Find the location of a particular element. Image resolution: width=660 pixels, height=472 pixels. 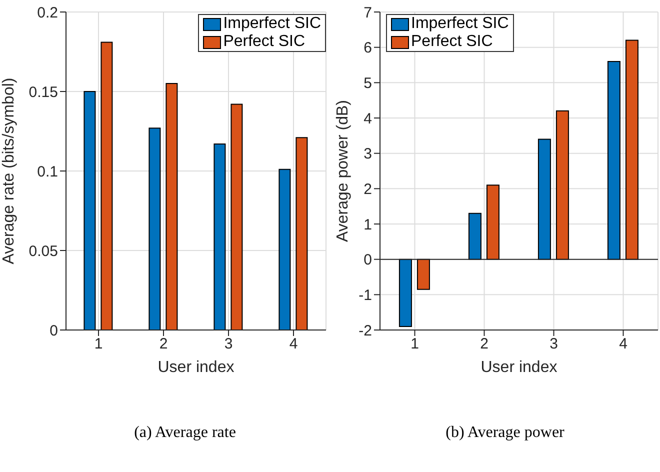

y-tick-label: 0.15 is located at coordinates (43, 92).